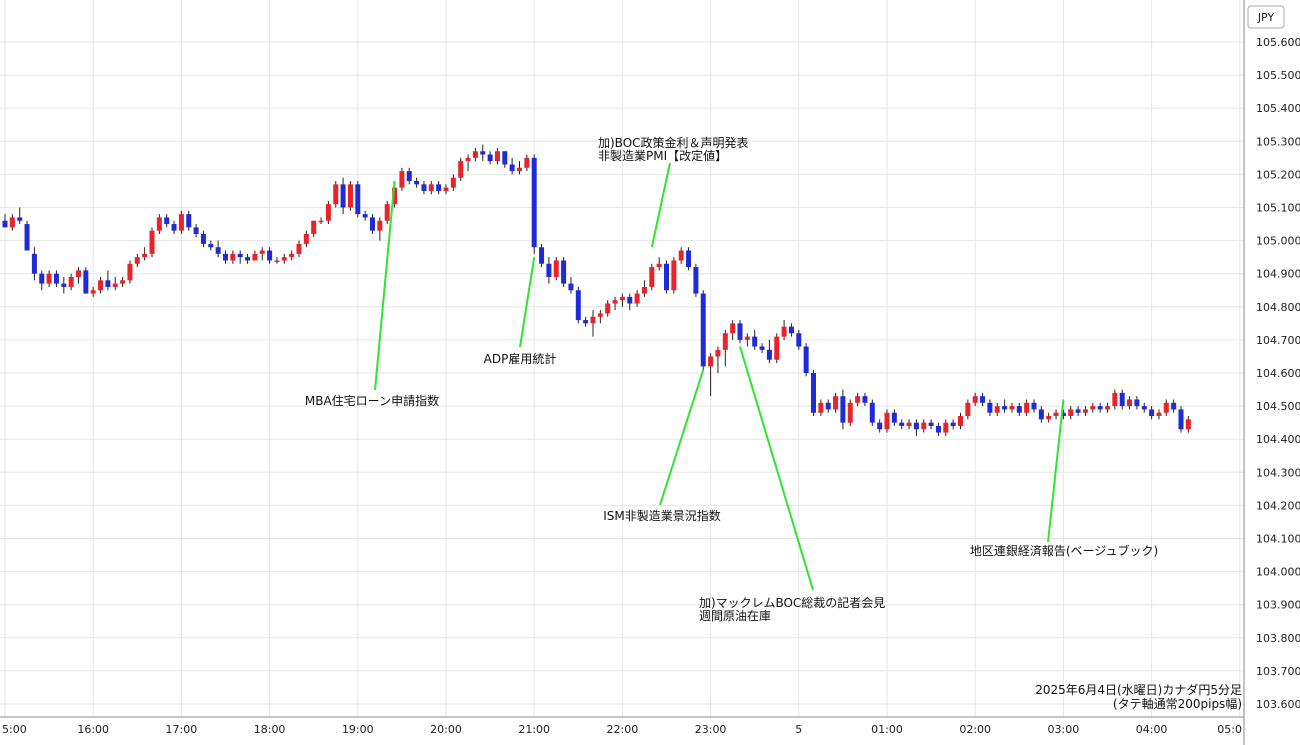  I want to click on y-tick-label: 103.800, so click(1278, 638).